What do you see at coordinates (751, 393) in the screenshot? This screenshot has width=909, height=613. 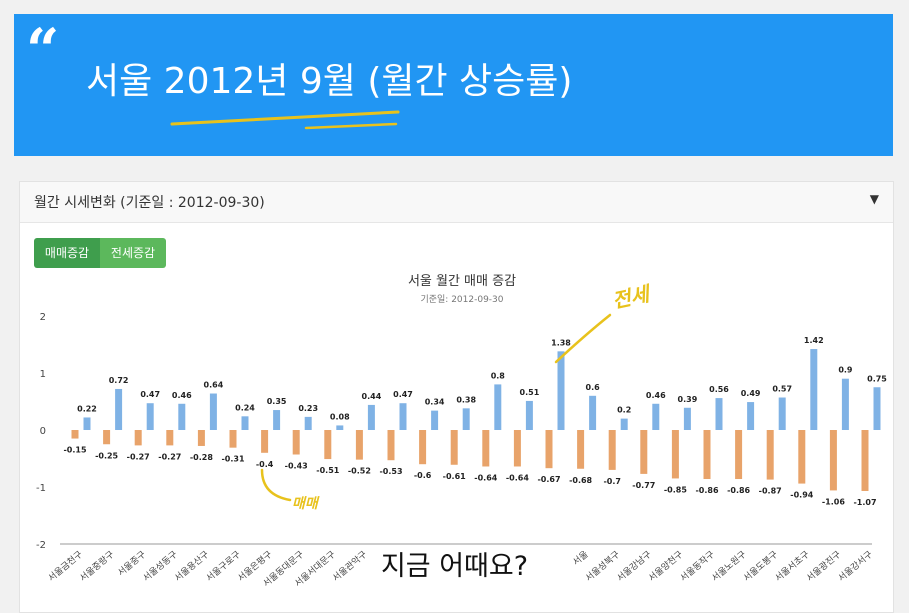 I see `data-label-jeonse: 0.49` at bounding box center [751, 393].